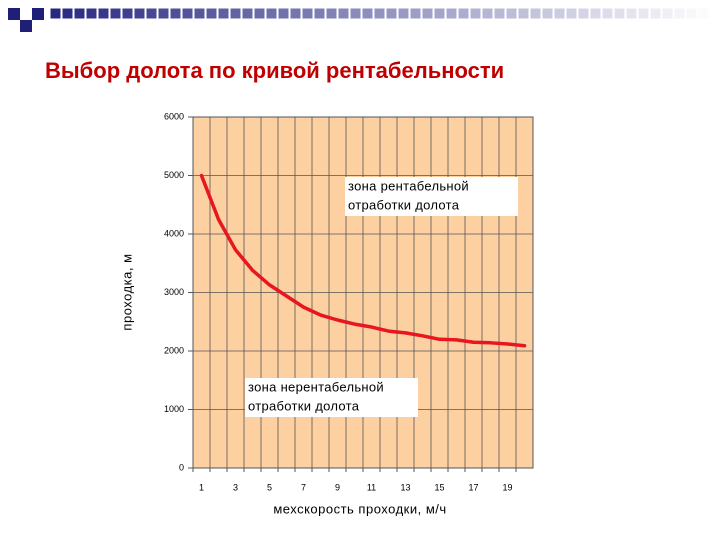 Image resolution: width=720 pixels, height=540 pixels. Describe the element at coordinates (359, 508) in the screenshot. I see `x-axis-title: мехскорость проходки, м/ч` at that location.